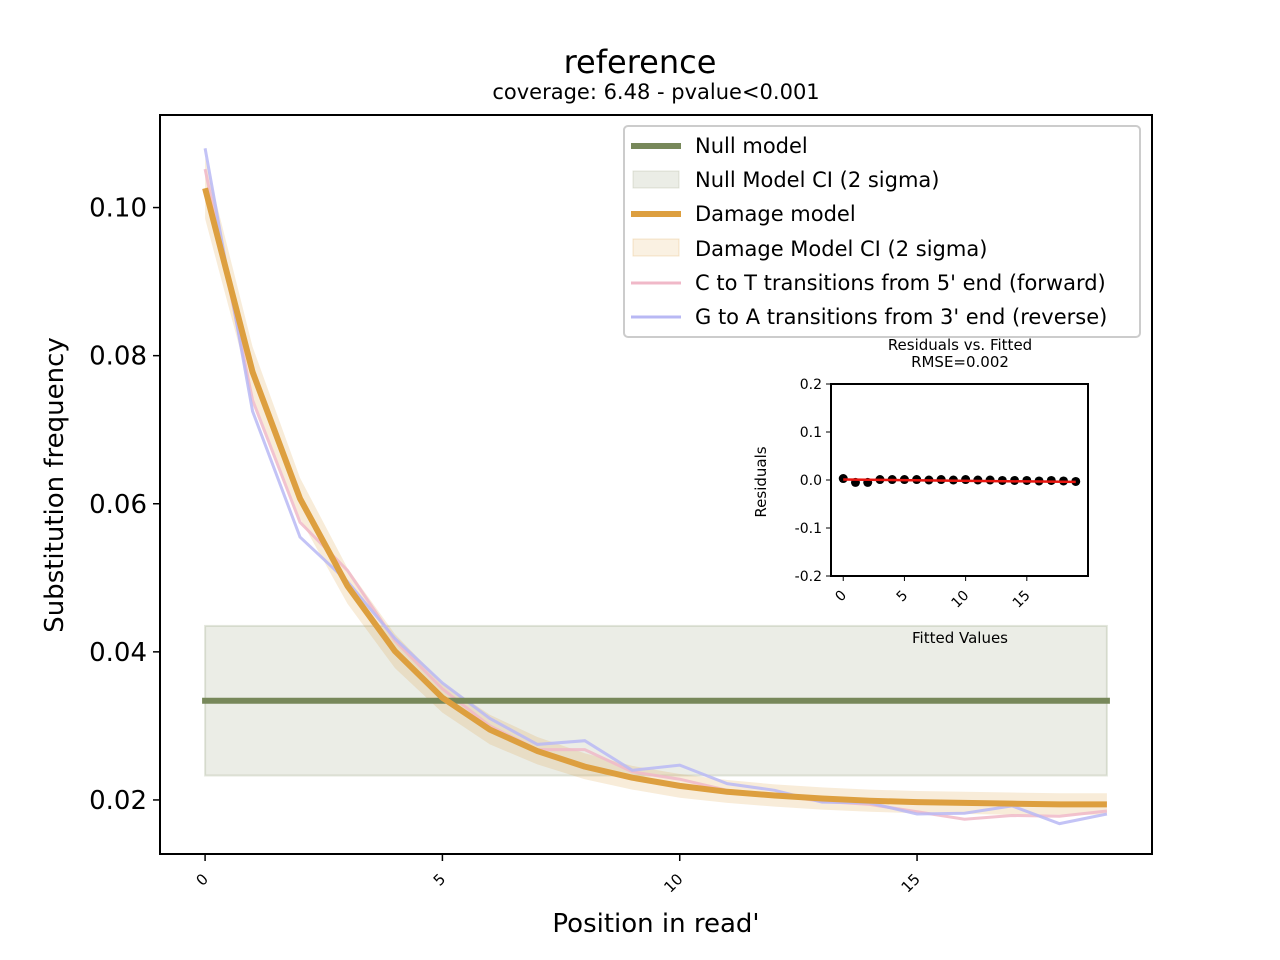 This screenshot has height=960, width=1280. Describe the element at coordinates (656, 247) in the screenshot. I see `legend-swatch-damage-ci` at that location.